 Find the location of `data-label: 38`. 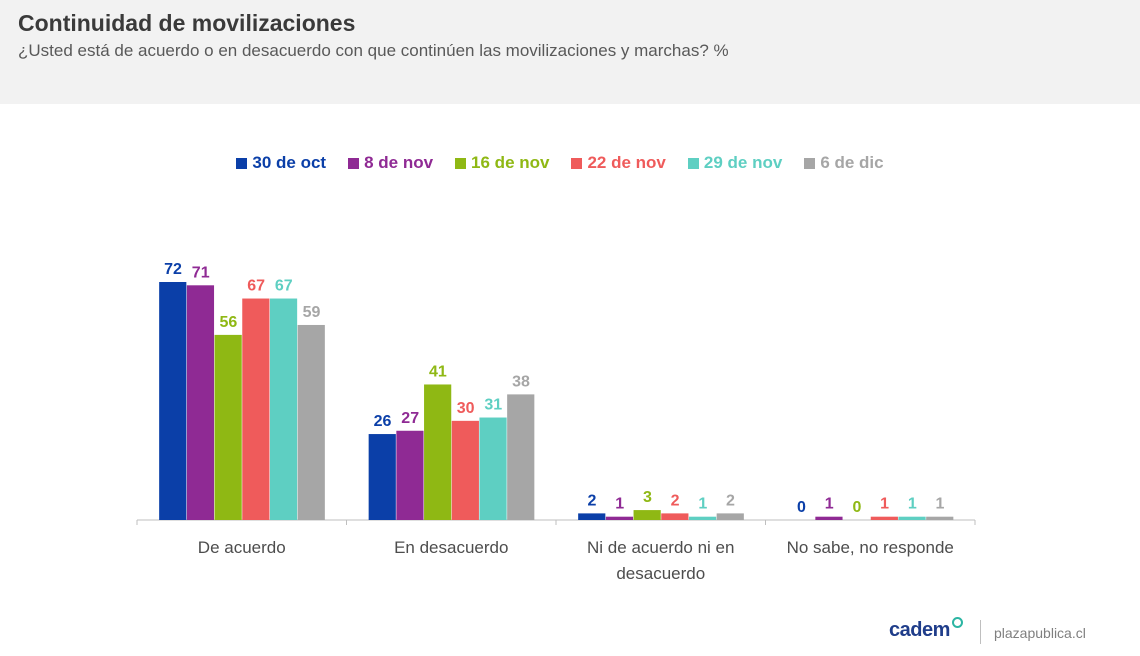

data-label: 38 is located at coordinates (521, 381).